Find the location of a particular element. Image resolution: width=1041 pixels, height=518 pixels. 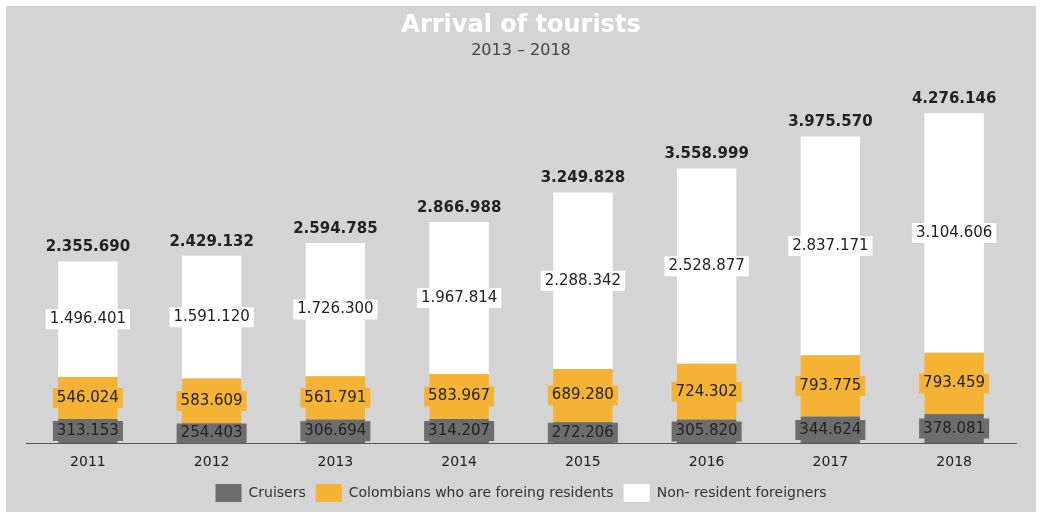

data-label: 2.288.342 is located at coordinates (583, 279).